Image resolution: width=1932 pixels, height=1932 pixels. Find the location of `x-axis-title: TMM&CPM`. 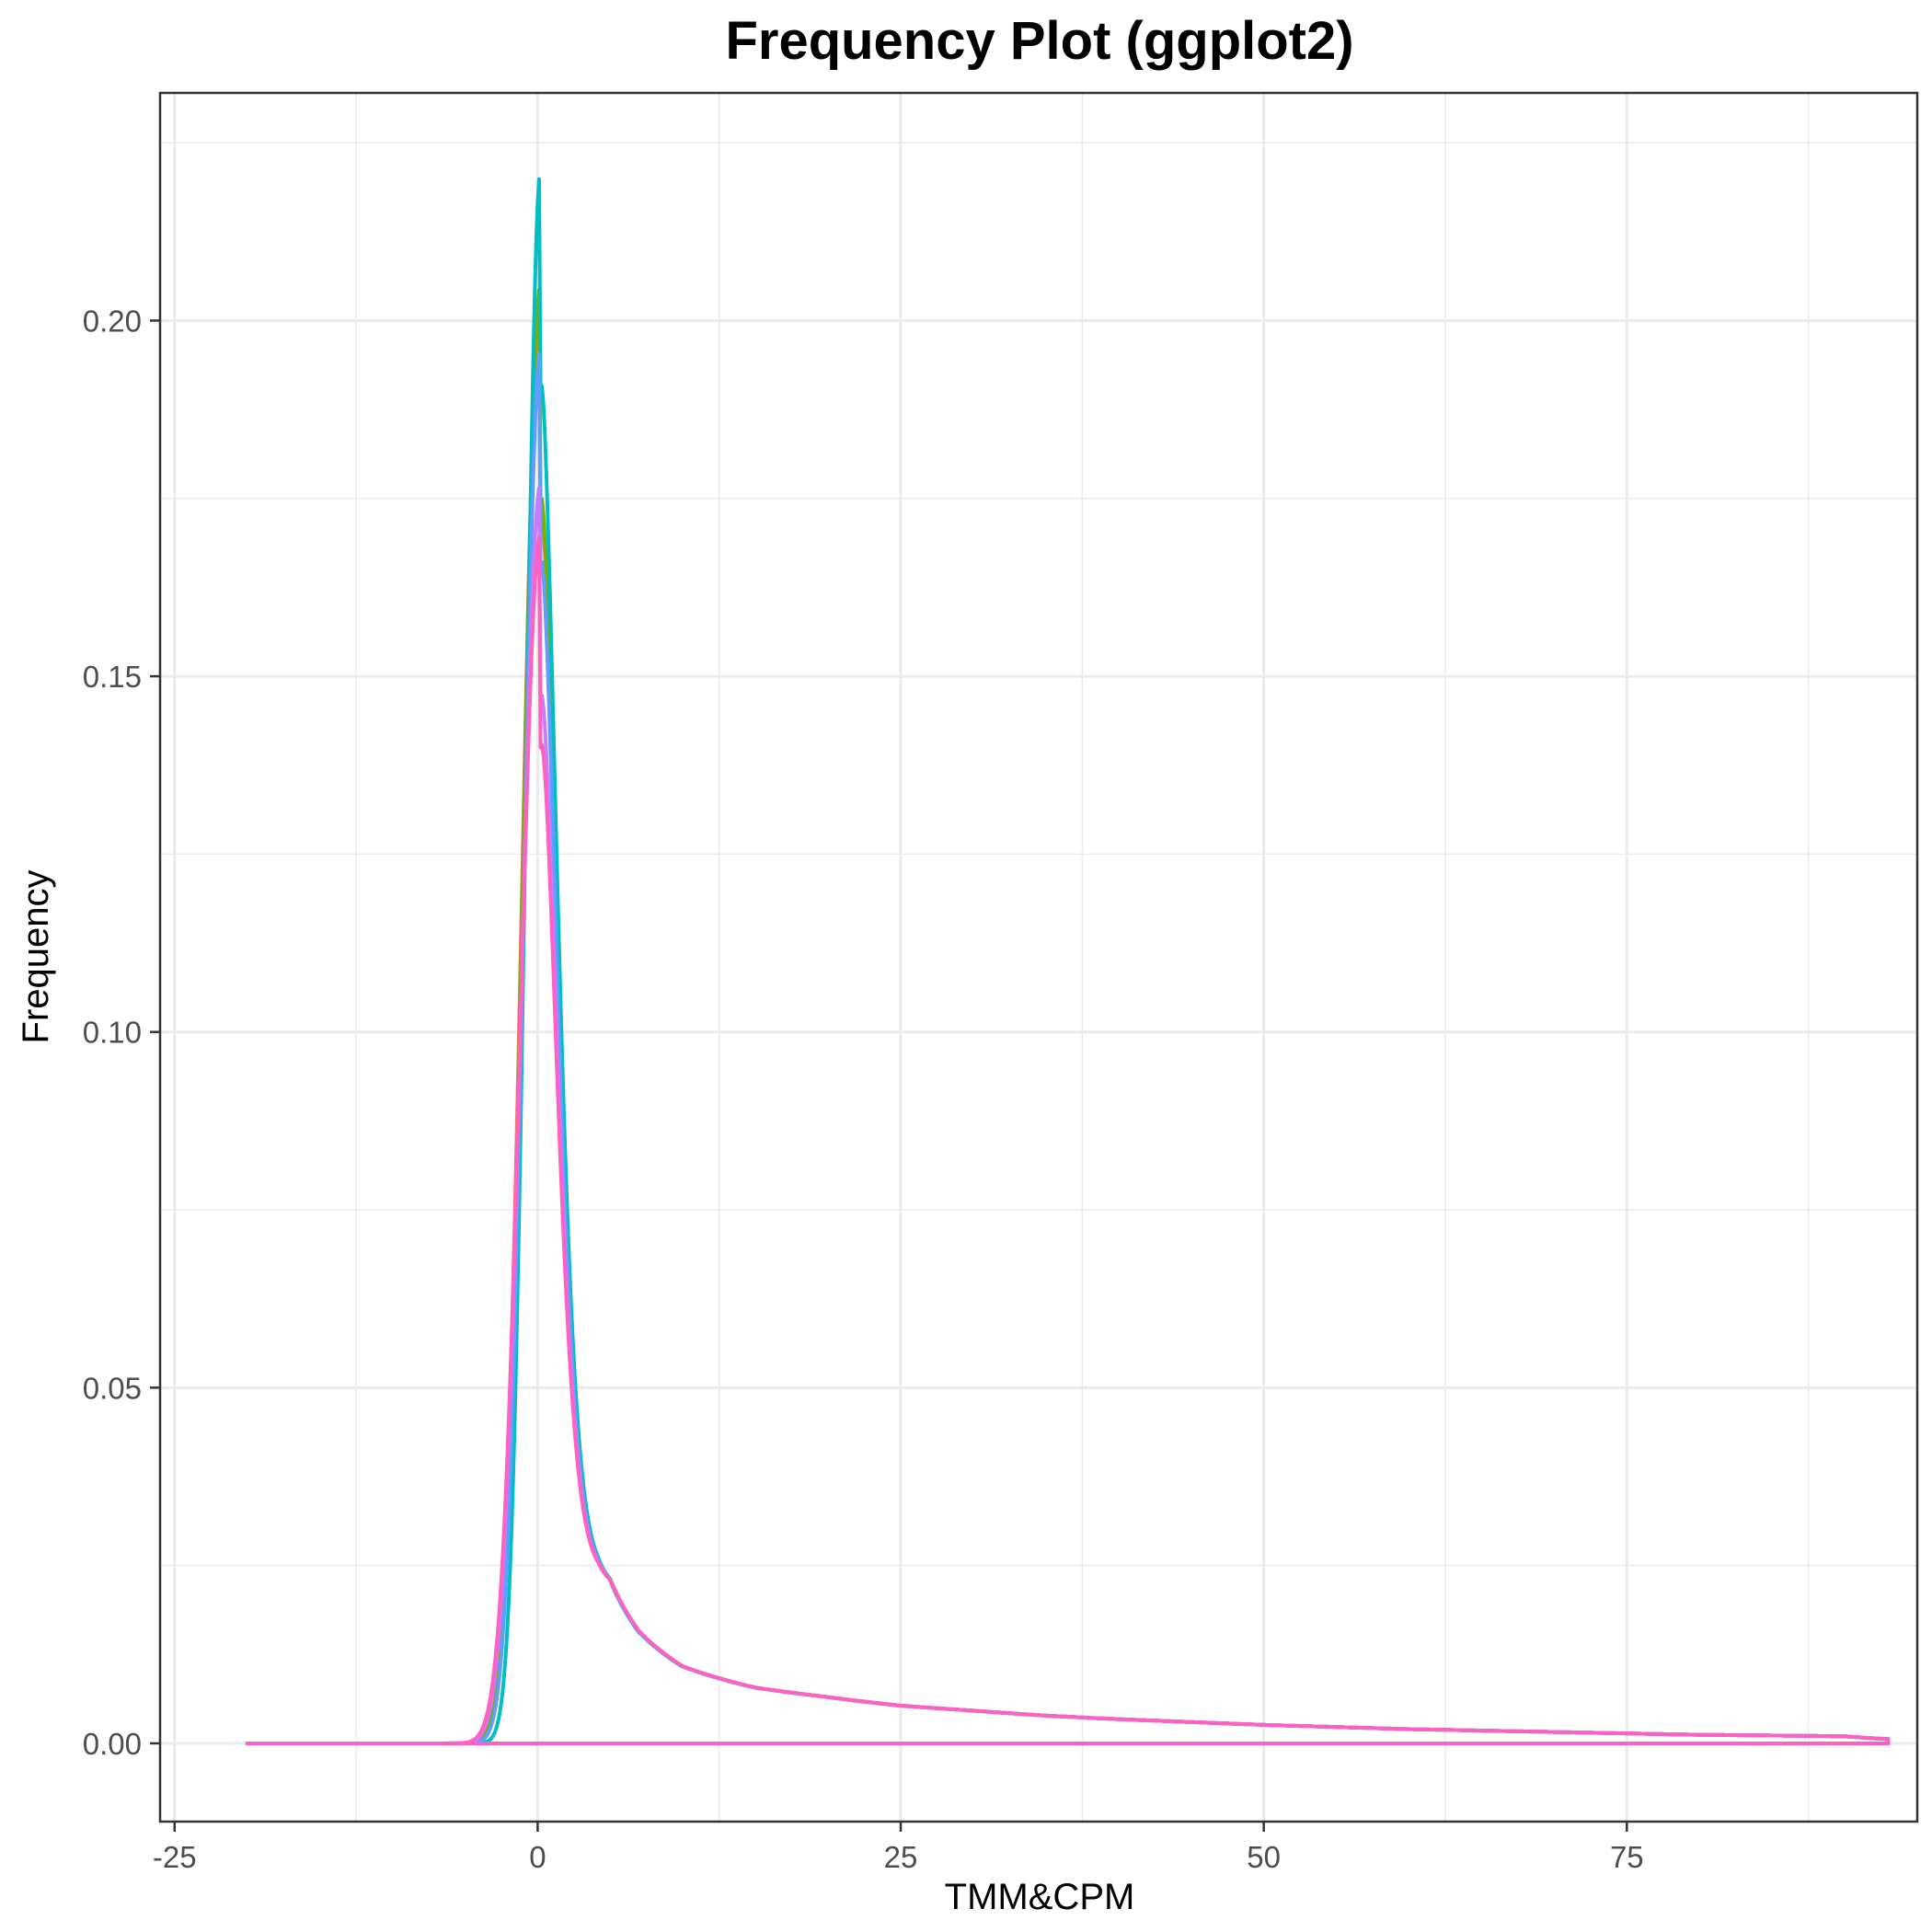

x-axis-title: TMM&CPM is located at coordinates (1040, 1897).